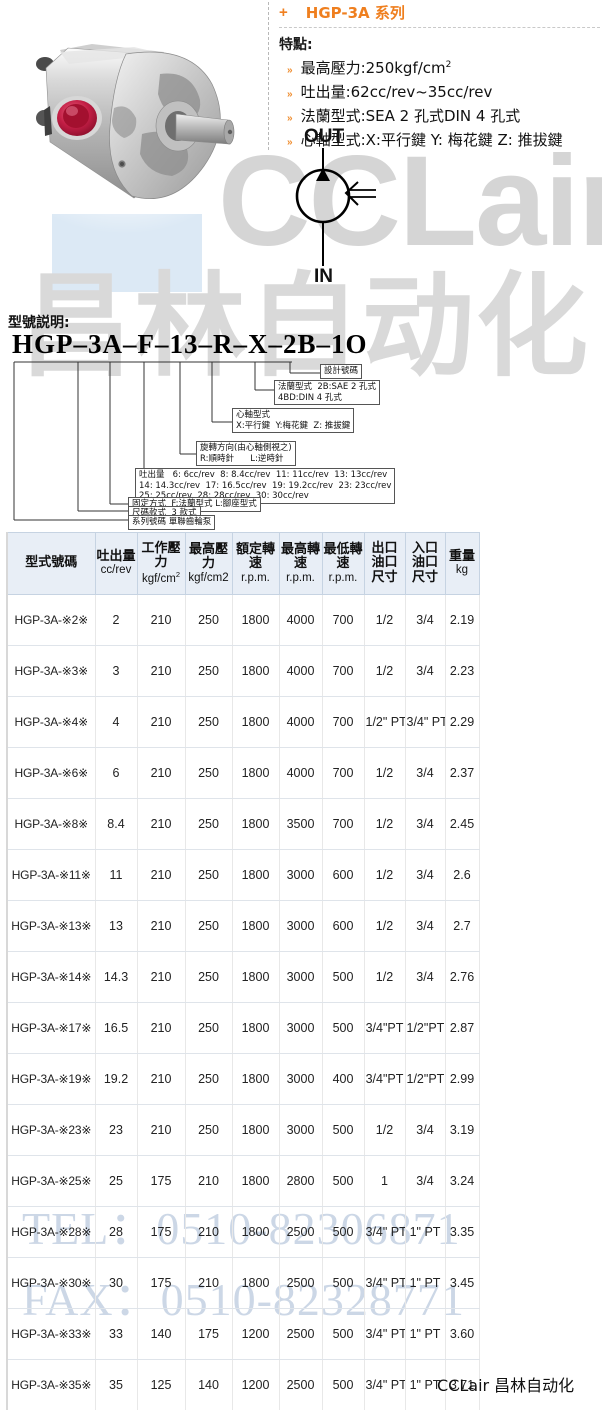 This screenshot has width=602, height=1410. Describe the element at coordinates (439, 15) in the screenshot. I see `series-header: + HGP-3A 系列` at that location.